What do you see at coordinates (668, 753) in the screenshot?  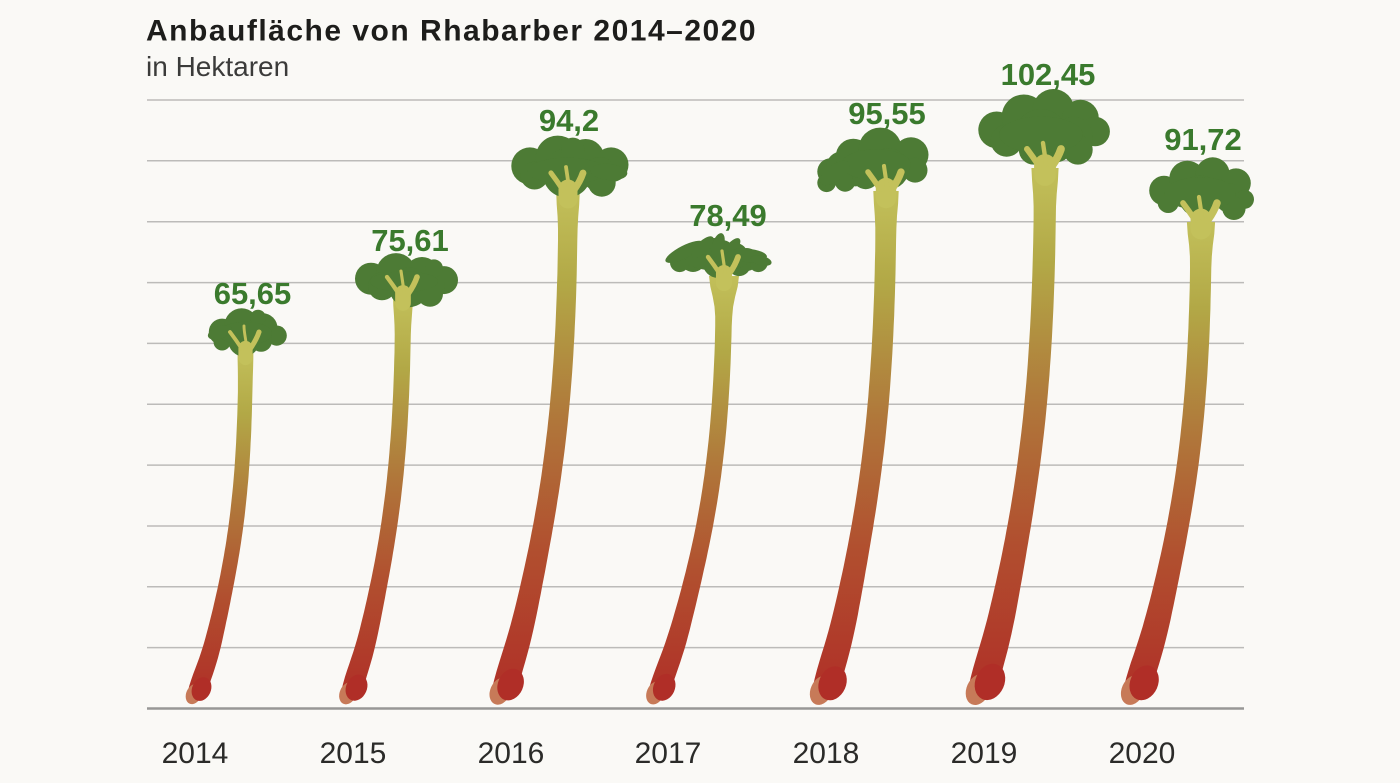 I see `svg-text: 2017` at bounding box center [668, 753].